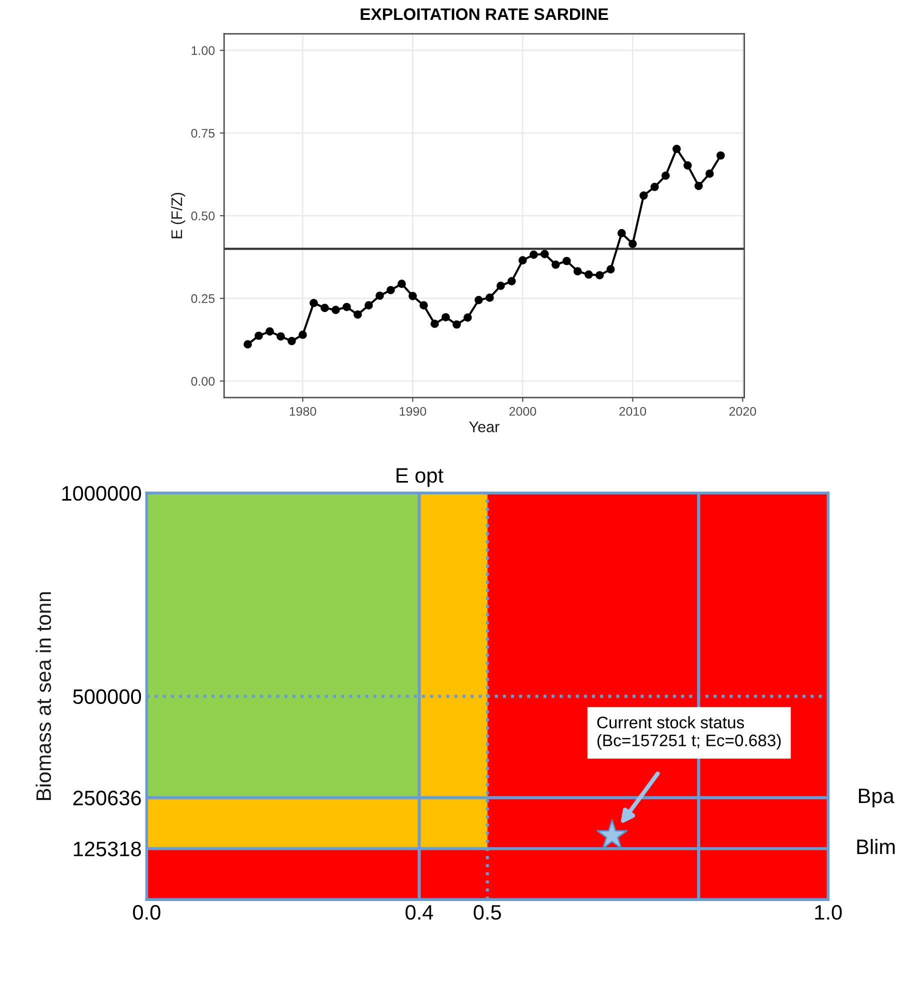 The image size is (911, 994). What do you see at coordinates (484, 427) in the screenshot?
I see `x-axis-title: Year` at bounding box center [484, 427].